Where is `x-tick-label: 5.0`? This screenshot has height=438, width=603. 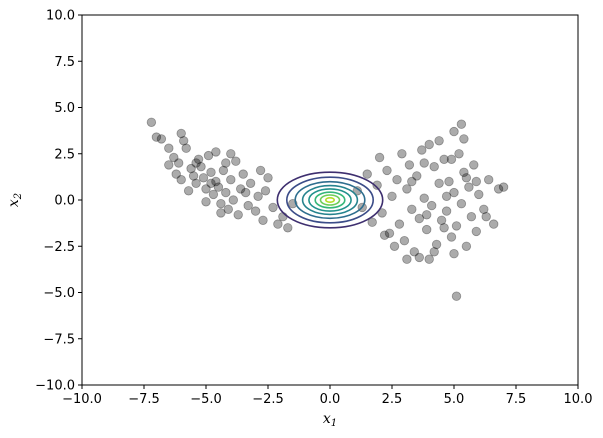
x-tick-label: 5.0 is located at coordinates (454, 399).